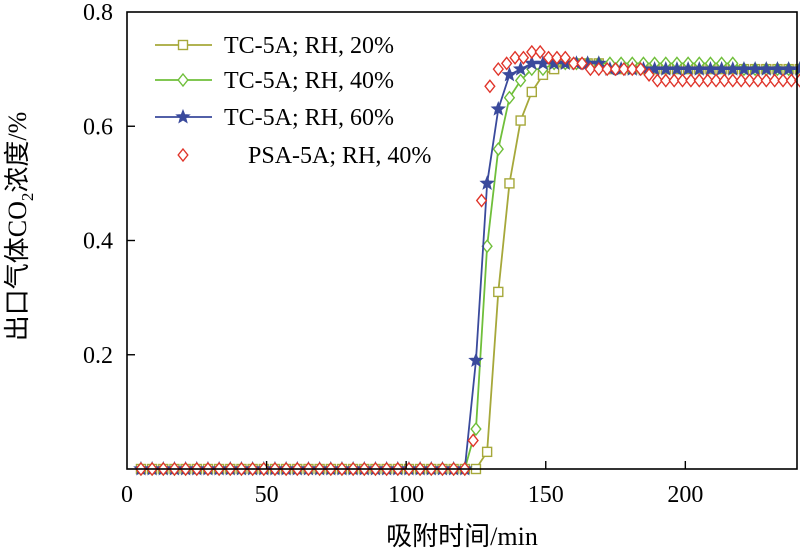  What do you see at coordinates (309, 81) in the screenshot?
I see `legend-label-1: TC-5A; RH, 40%` at bounding box center [309, 81].